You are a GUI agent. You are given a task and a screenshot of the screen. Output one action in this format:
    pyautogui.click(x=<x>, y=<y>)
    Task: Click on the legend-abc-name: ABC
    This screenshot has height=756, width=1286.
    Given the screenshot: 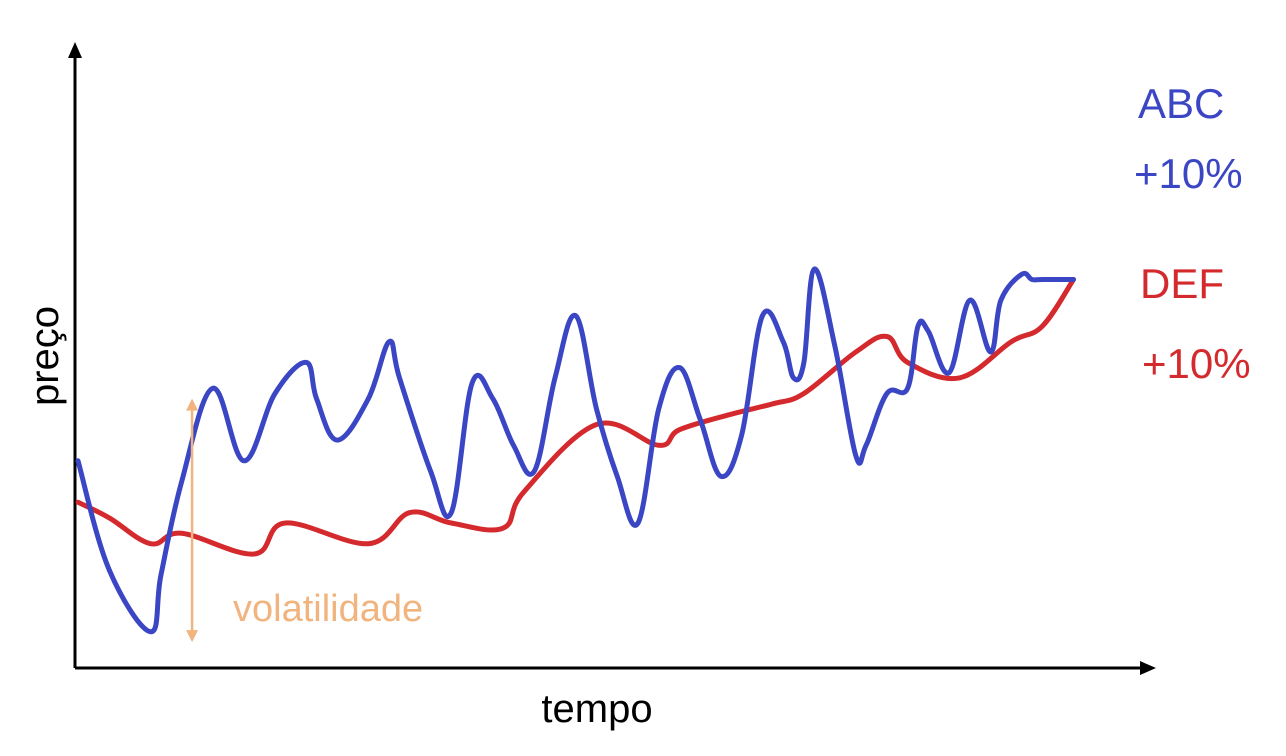 What is the action you would take?
    pyautogui.click(x=1181, y=103)
    